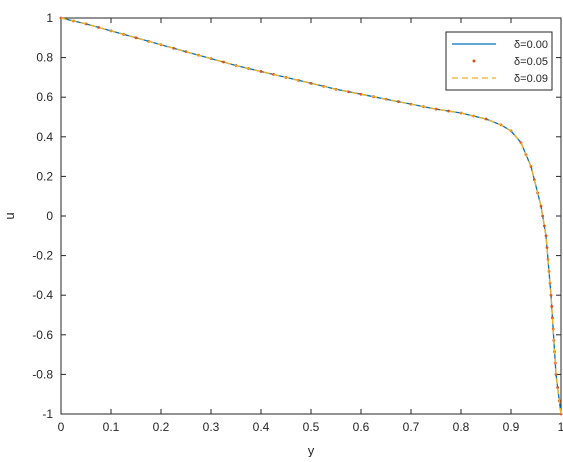  Describe the element at coordinates (44, 58) in the screenshot. I see `y-tick-label: 0.8` at that location.